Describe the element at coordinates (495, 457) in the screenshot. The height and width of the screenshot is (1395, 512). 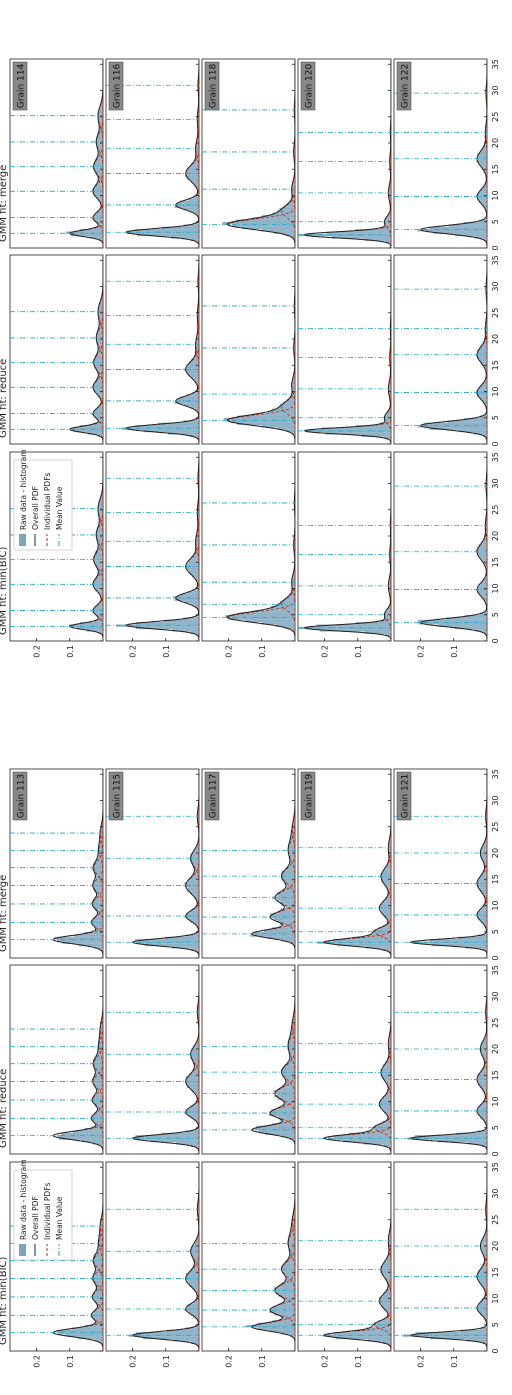
I see `x-tick-label: 35` at that location.